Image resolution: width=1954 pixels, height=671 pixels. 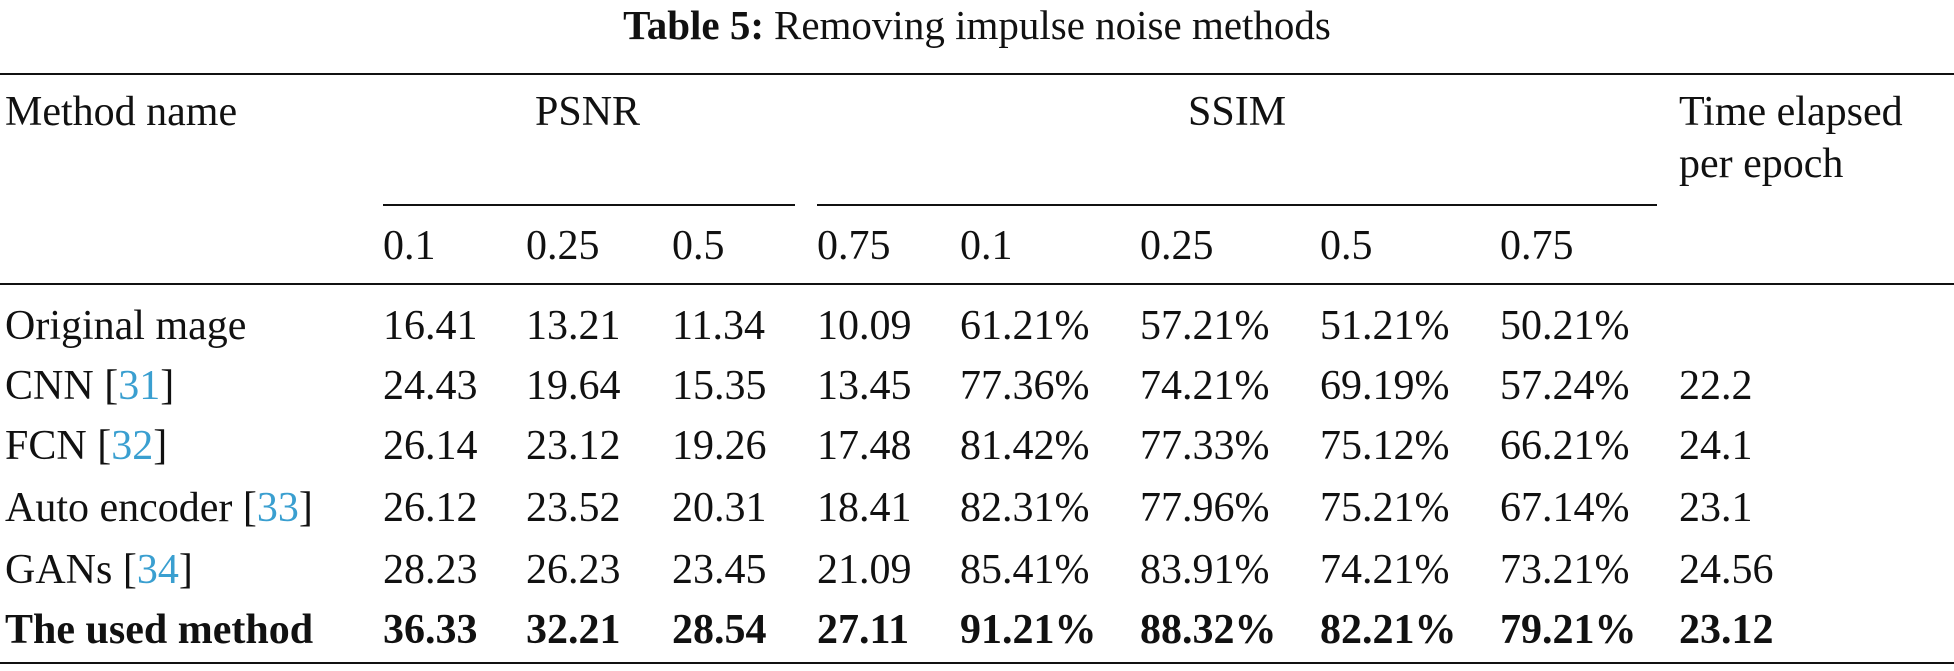 I want to click on header-method-name: Method name, so click(x=121, y=112).